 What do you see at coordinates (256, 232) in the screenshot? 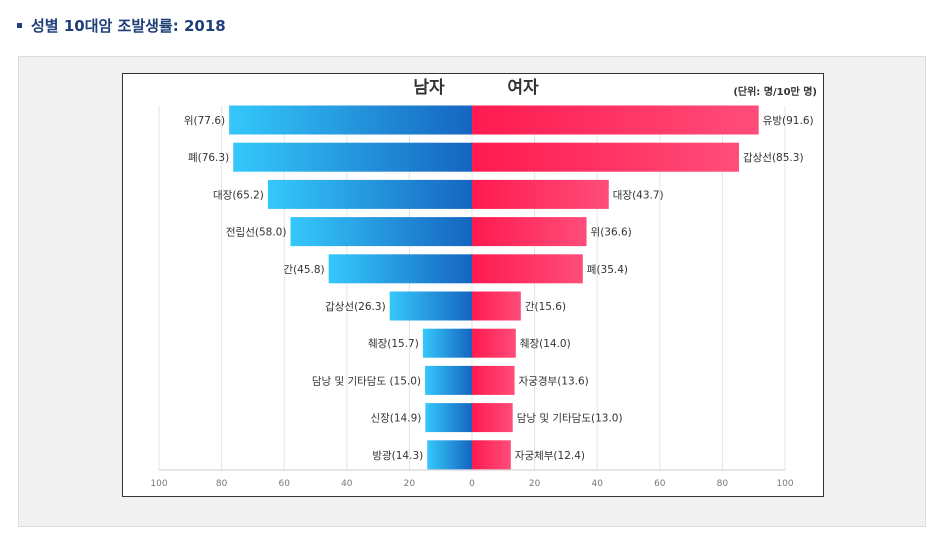
I see `bar-label-male: 전립선(58.0)` at bounding box center [256, 232].